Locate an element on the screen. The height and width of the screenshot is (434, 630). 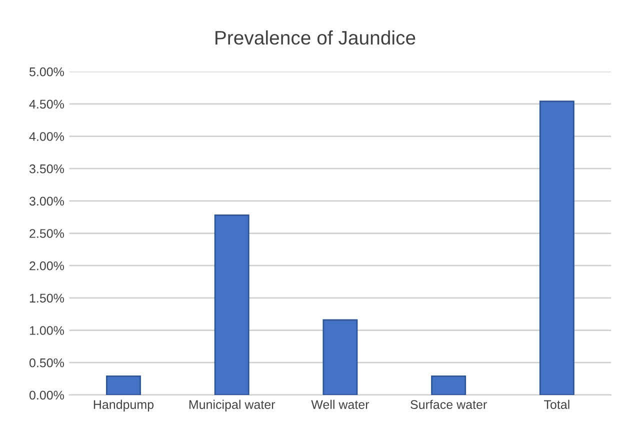
y-tick-label: 0.00% is located at coordinates (46, 395).